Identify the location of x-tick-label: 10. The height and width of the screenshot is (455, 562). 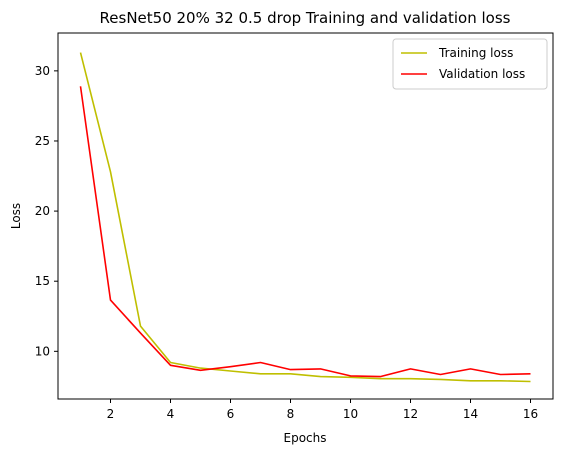
(350, 414).